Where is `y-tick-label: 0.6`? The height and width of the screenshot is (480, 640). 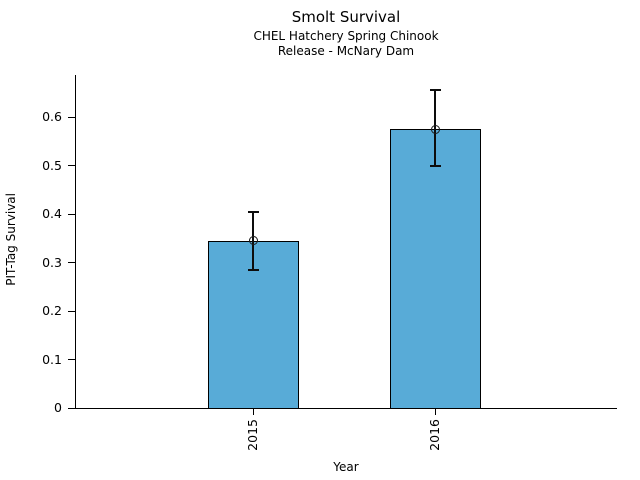 y-tick-label: 0.6 is located at coordinates (52, 116).